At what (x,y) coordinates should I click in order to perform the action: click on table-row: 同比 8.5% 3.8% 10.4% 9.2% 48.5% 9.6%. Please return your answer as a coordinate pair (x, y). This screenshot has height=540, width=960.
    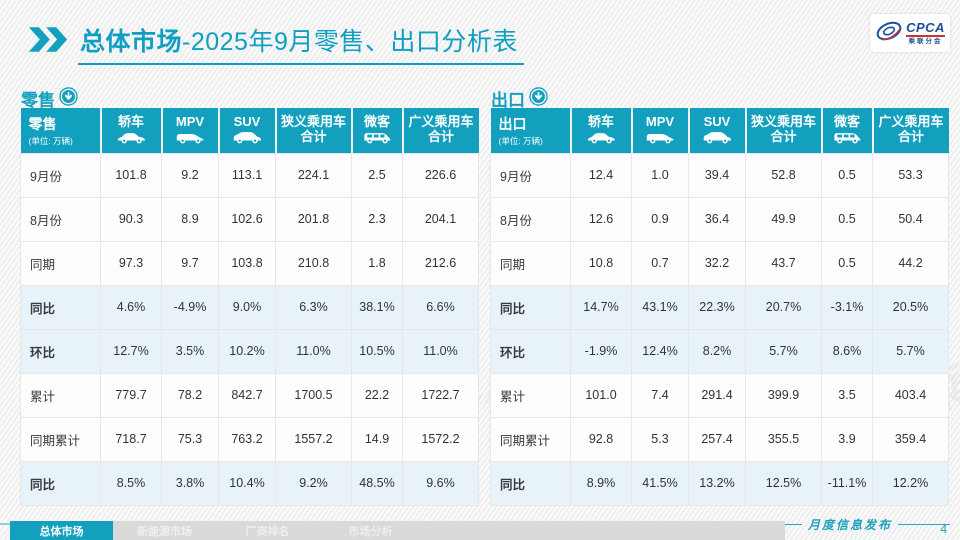
    Looking at the image, I should click on (249, 483).